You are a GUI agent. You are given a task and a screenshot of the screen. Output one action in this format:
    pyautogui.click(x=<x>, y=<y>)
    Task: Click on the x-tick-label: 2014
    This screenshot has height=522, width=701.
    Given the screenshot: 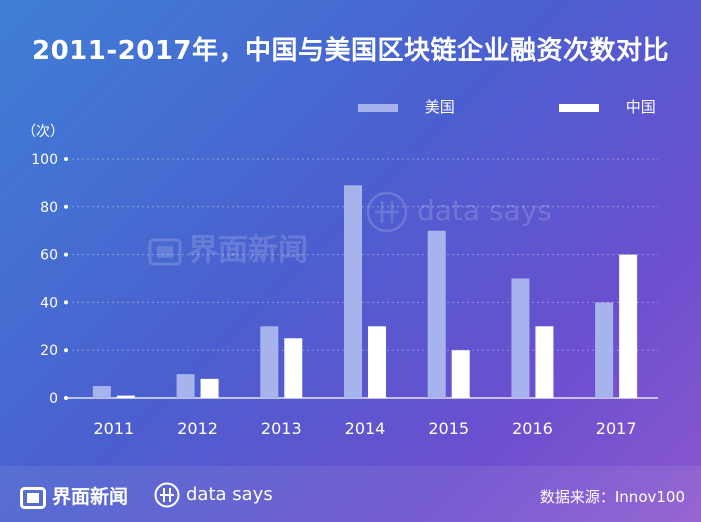 What is the action you would take?
    pyautogui.click(x=365, y=428)
    